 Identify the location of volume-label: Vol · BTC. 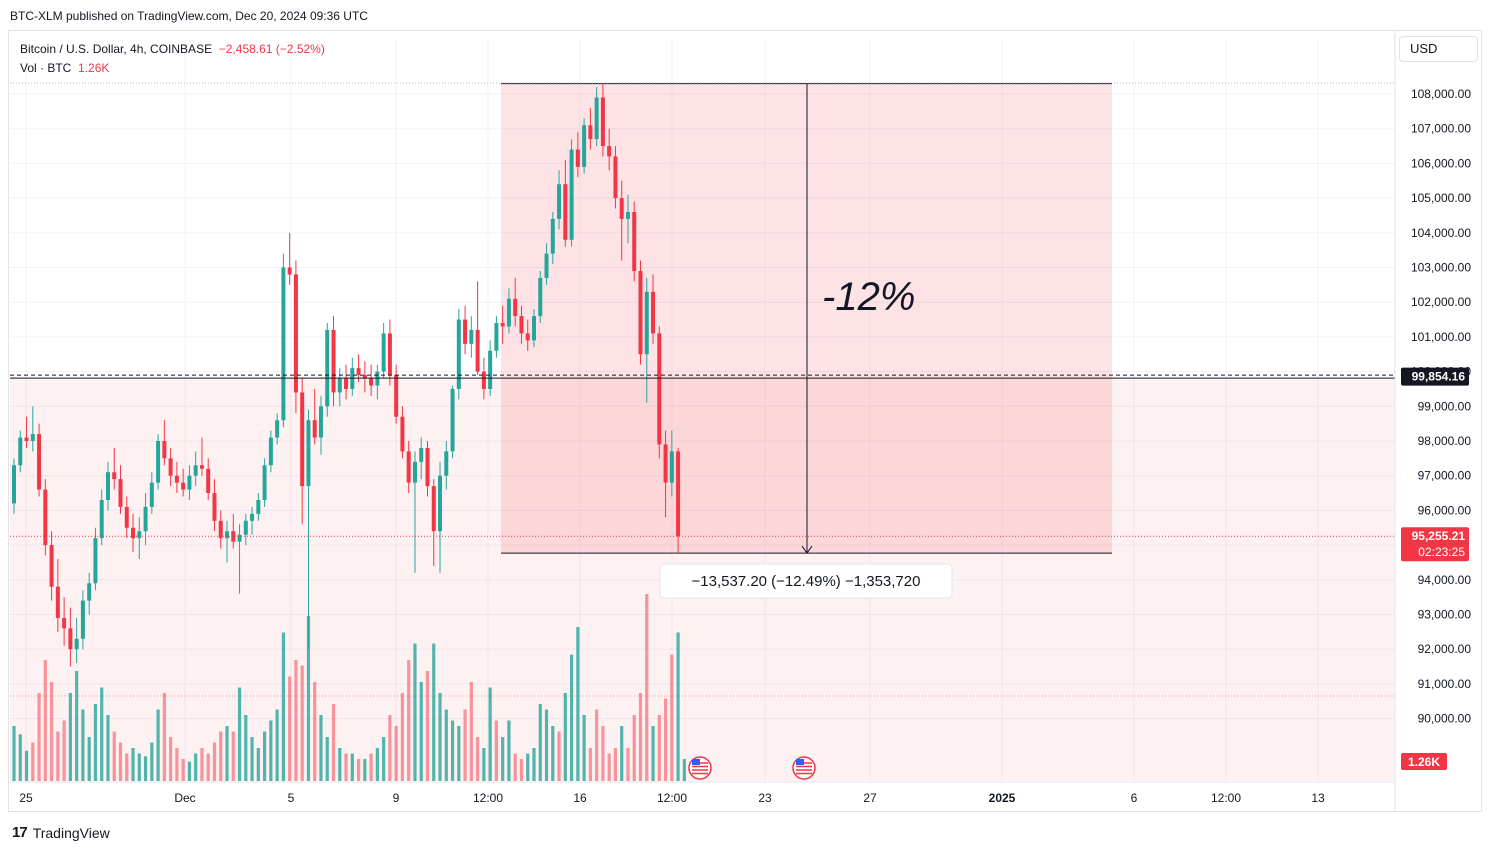
(46, 68).